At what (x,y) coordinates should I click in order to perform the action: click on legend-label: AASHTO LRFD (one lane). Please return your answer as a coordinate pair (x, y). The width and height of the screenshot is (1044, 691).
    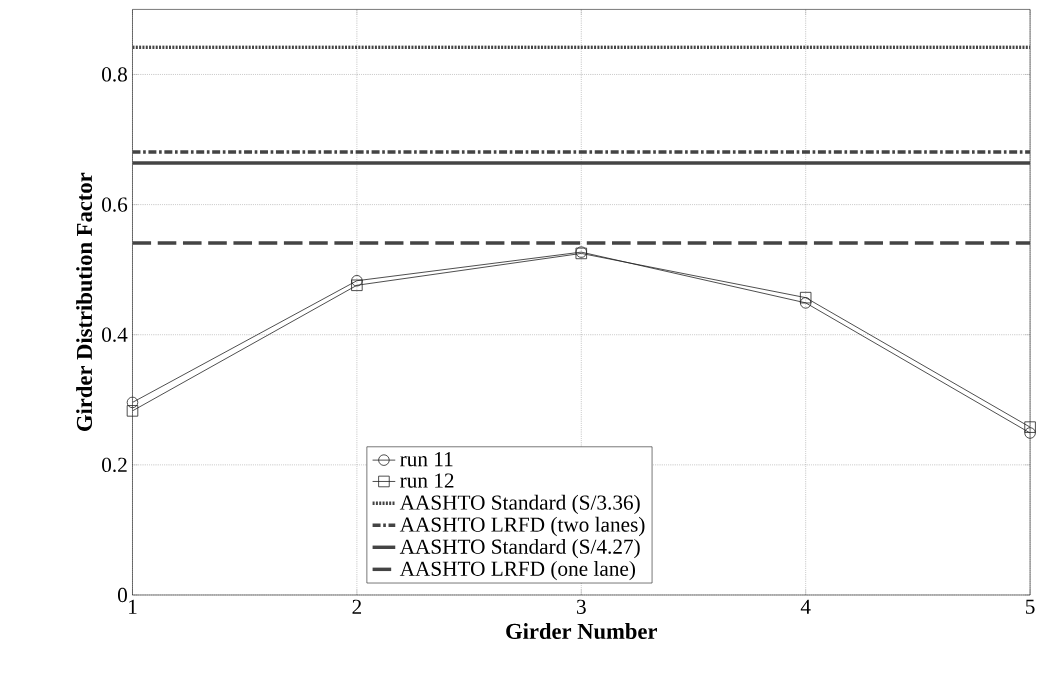
    Looking at the image, I should click on (517, 570).